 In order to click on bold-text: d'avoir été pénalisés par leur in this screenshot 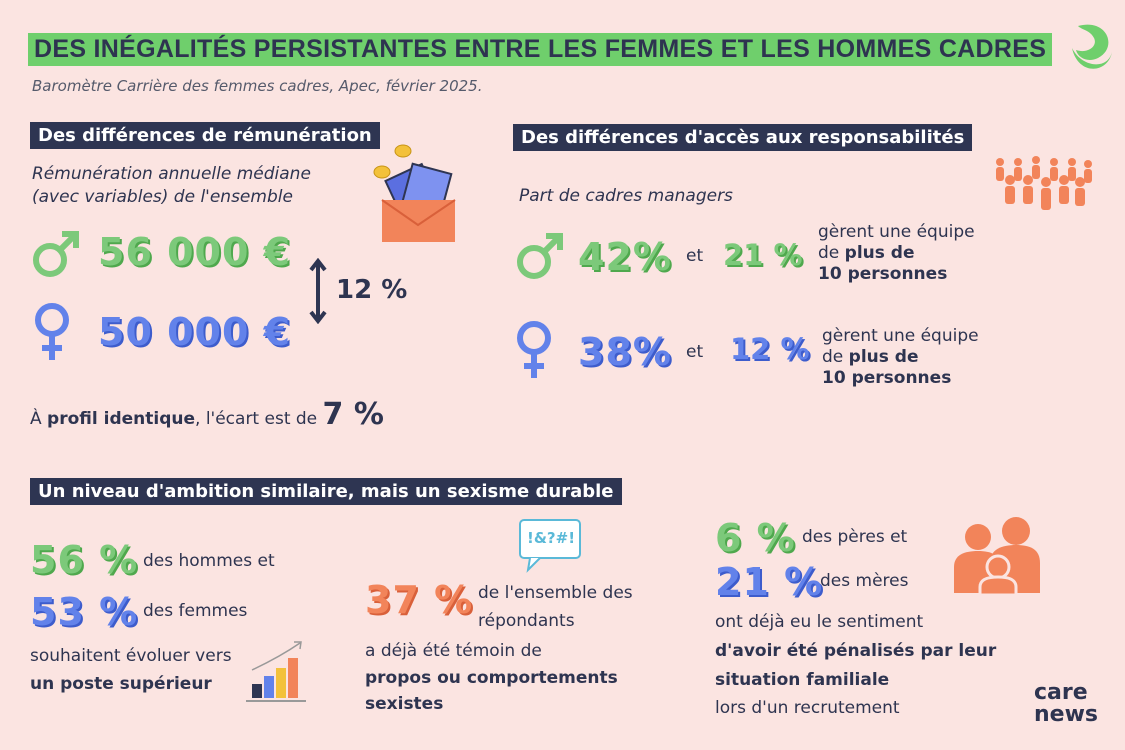, I will do `click(856, 651)`.